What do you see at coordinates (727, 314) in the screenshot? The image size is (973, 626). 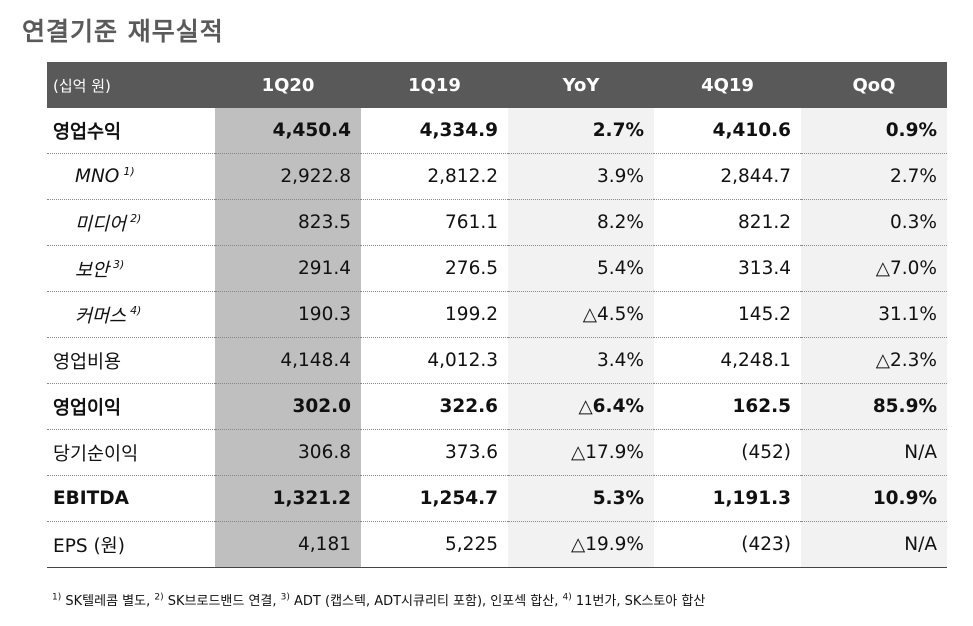 I see `value-4q19: 145.2` at bounding box center [727, 314].